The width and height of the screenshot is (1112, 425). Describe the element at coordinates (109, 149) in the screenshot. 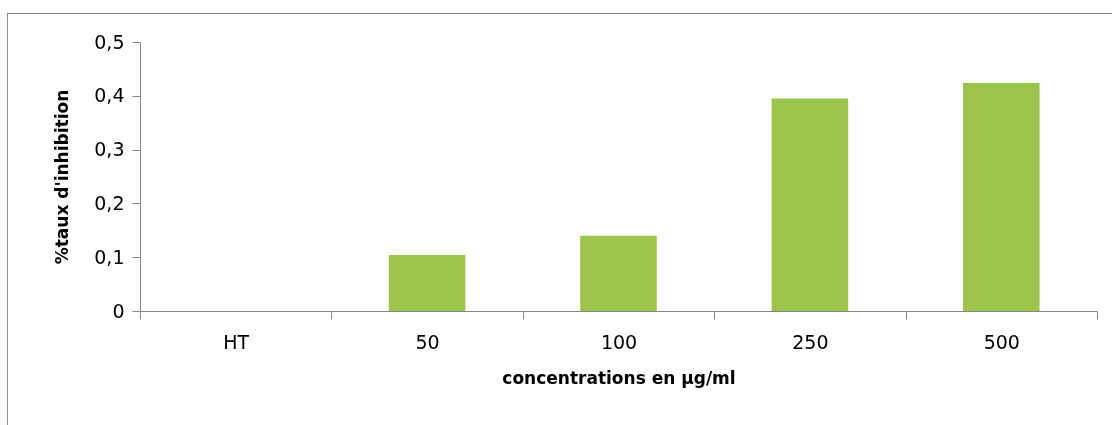

I see `y-tick-label: 0,3` at that location.